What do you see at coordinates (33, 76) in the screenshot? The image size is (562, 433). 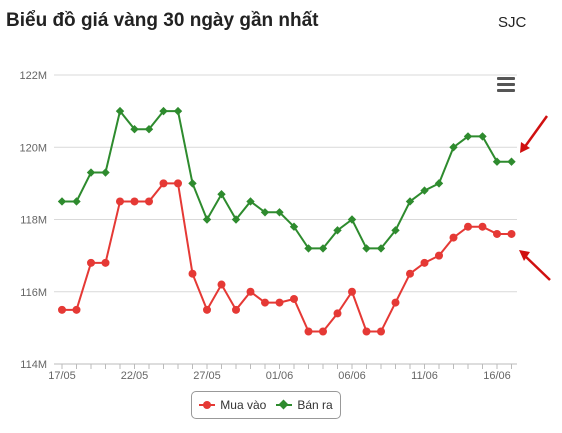 I see `y-tick-label: 122M` at bounding box center [33, 76].